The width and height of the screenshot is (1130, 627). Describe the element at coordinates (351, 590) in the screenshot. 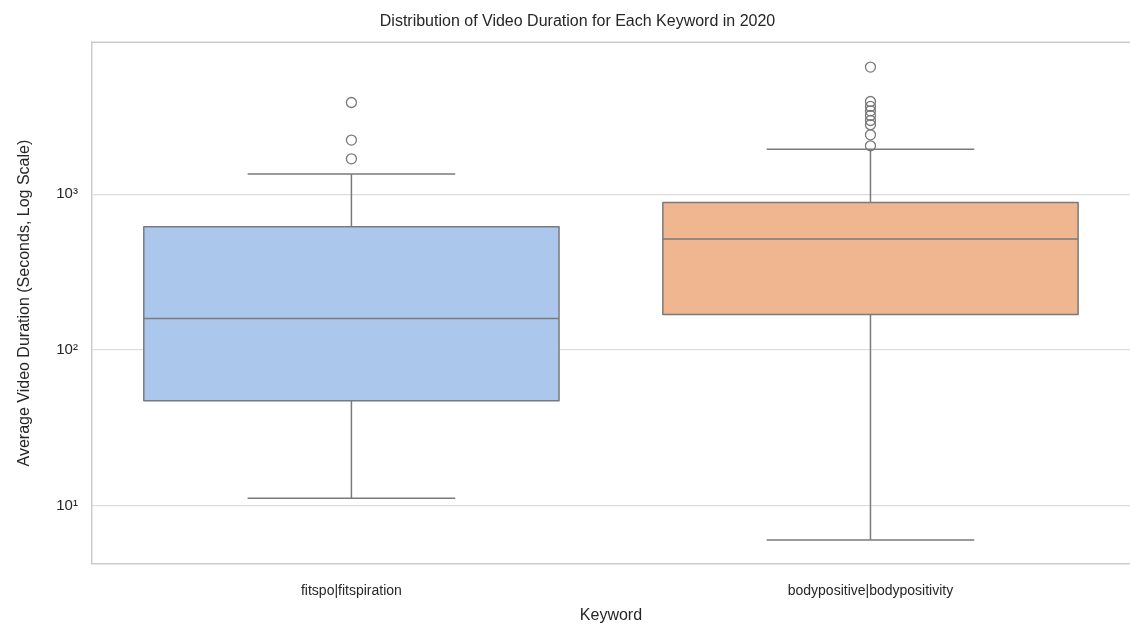

I see `x-tick-label: fitspo|fitspiration` at that location.